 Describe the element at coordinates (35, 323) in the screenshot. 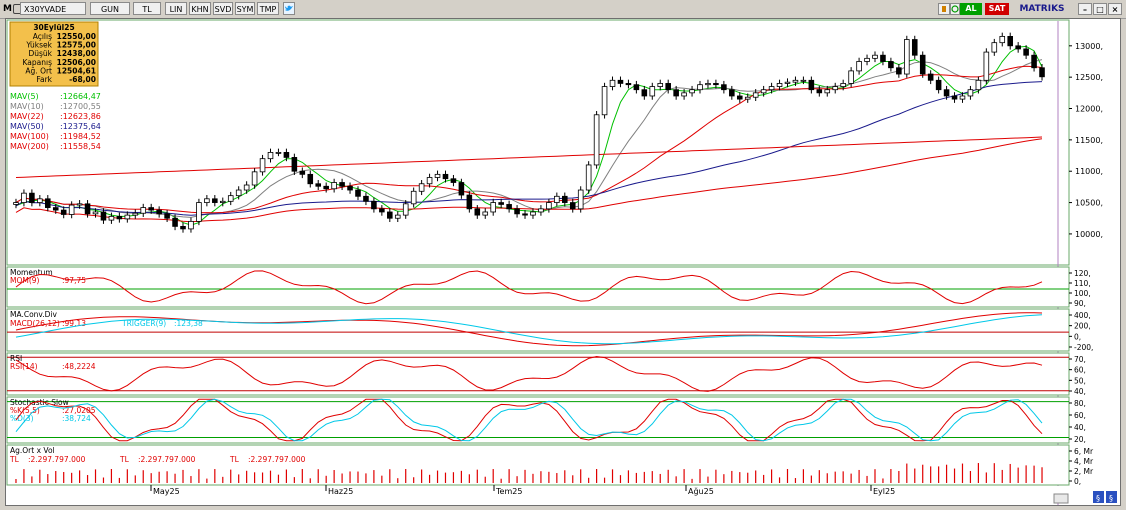

I see `panel-series-label: MACD(26,12)` at that location.